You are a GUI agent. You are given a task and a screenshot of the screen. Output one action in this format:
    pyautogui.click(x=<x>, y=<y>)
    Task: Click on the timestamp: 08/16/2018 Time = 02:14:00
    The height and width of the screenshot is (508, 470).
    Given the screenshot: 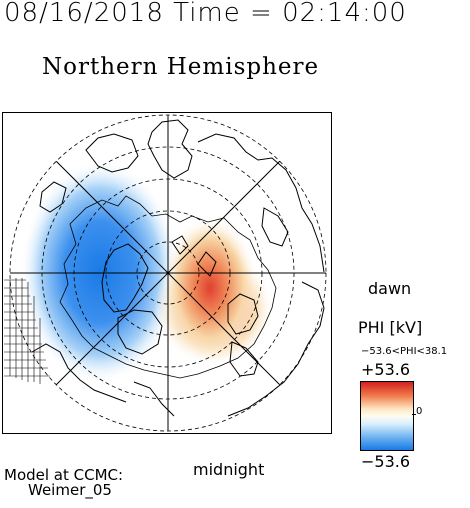 What is the action you would take?
    pyautogui.click(x=205, y=14)
    